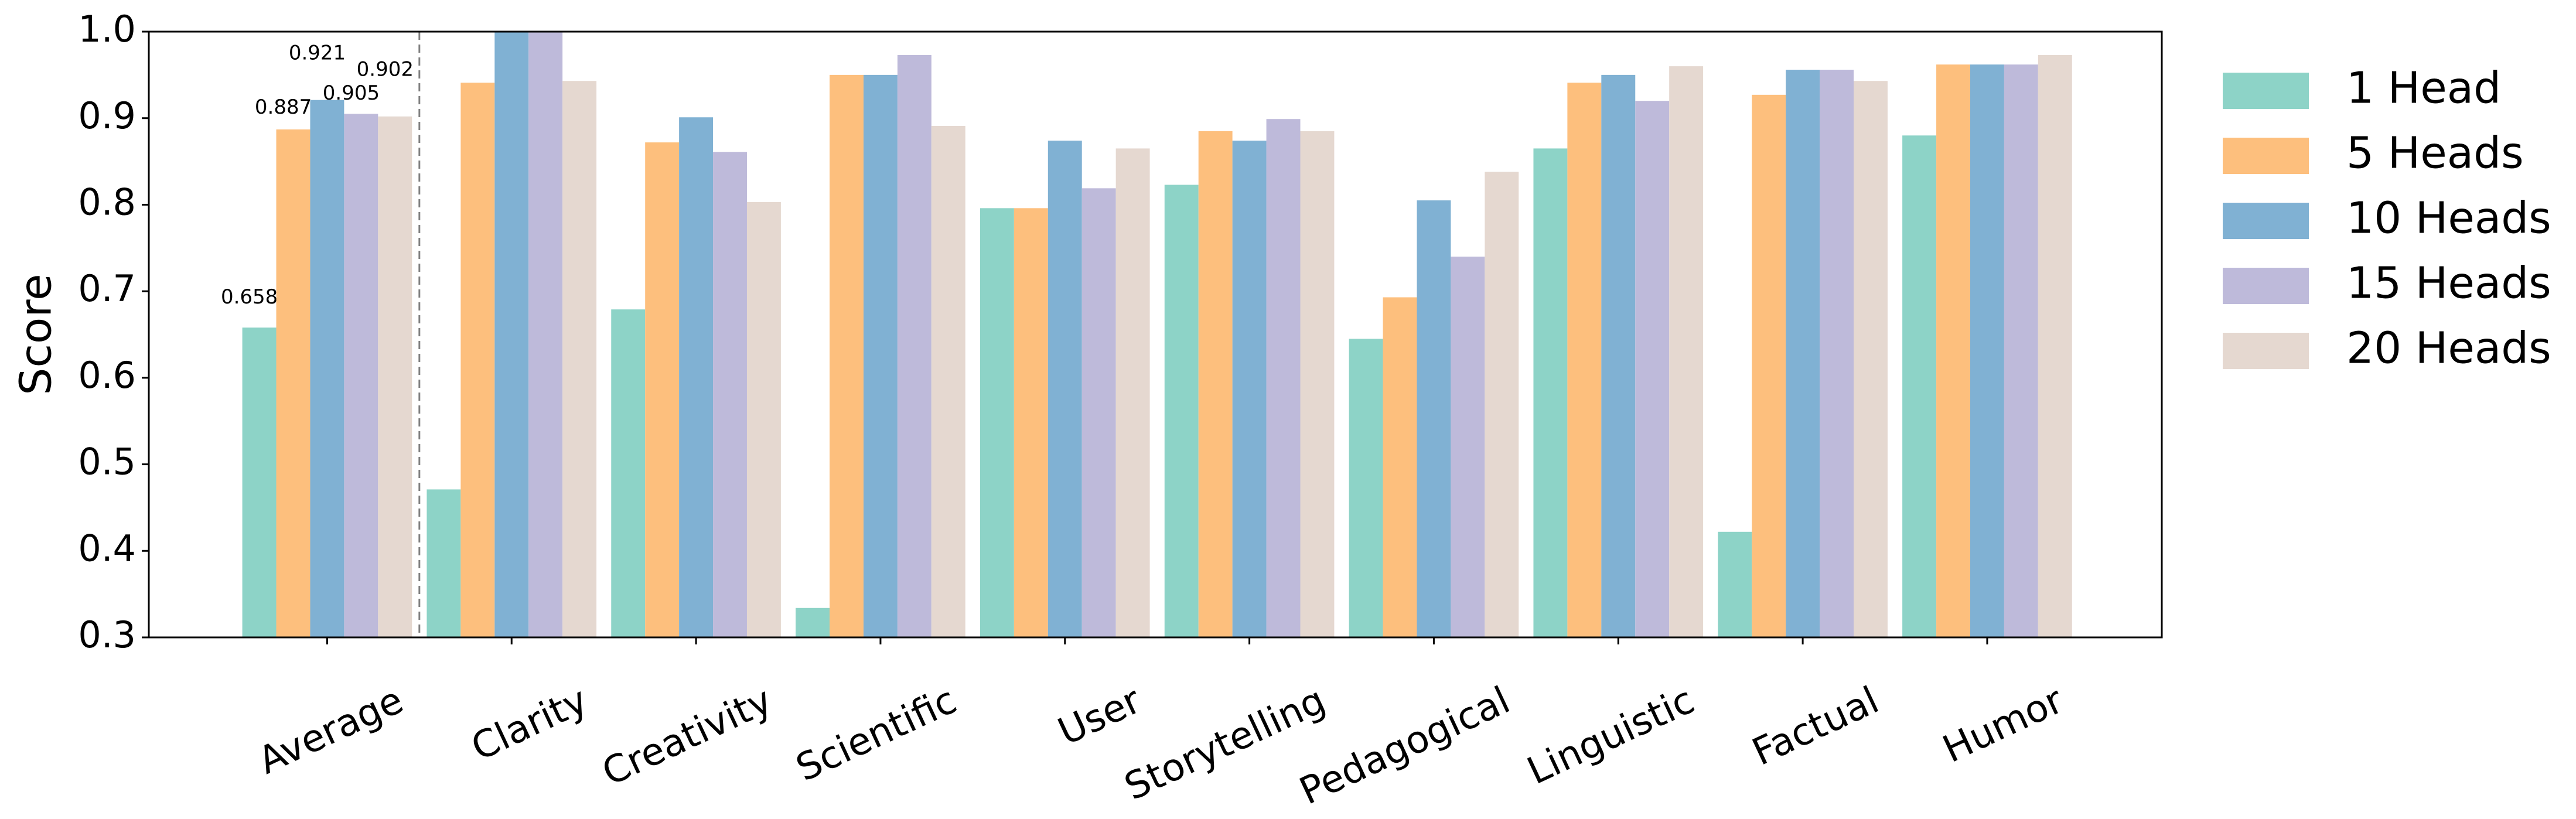  What do you see at coordinates (36, 334) in the screenshot?
I see `y-axis-label: Score` at bounding box center [36, 334].